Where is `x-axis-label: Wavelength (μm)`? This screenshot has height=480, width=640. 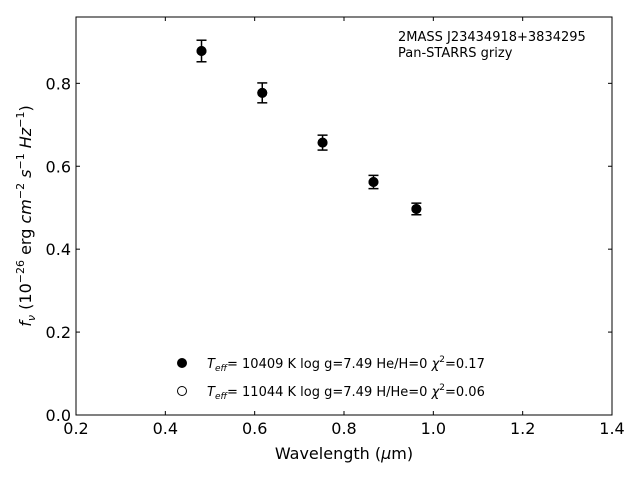 x-axis-label: Wavelength (μm) is located at coordinates (344, 453).